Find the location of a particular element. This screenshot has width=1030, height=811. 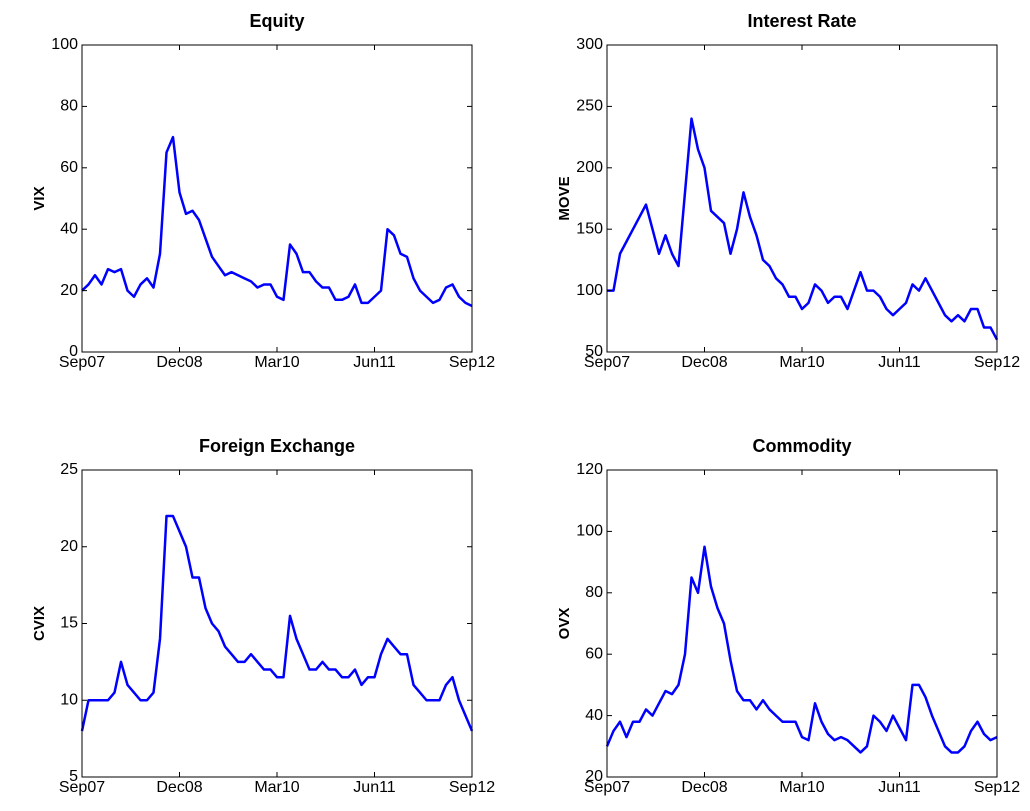

subplot-title: Foreign Exchange is located at coordinates (277, 446).